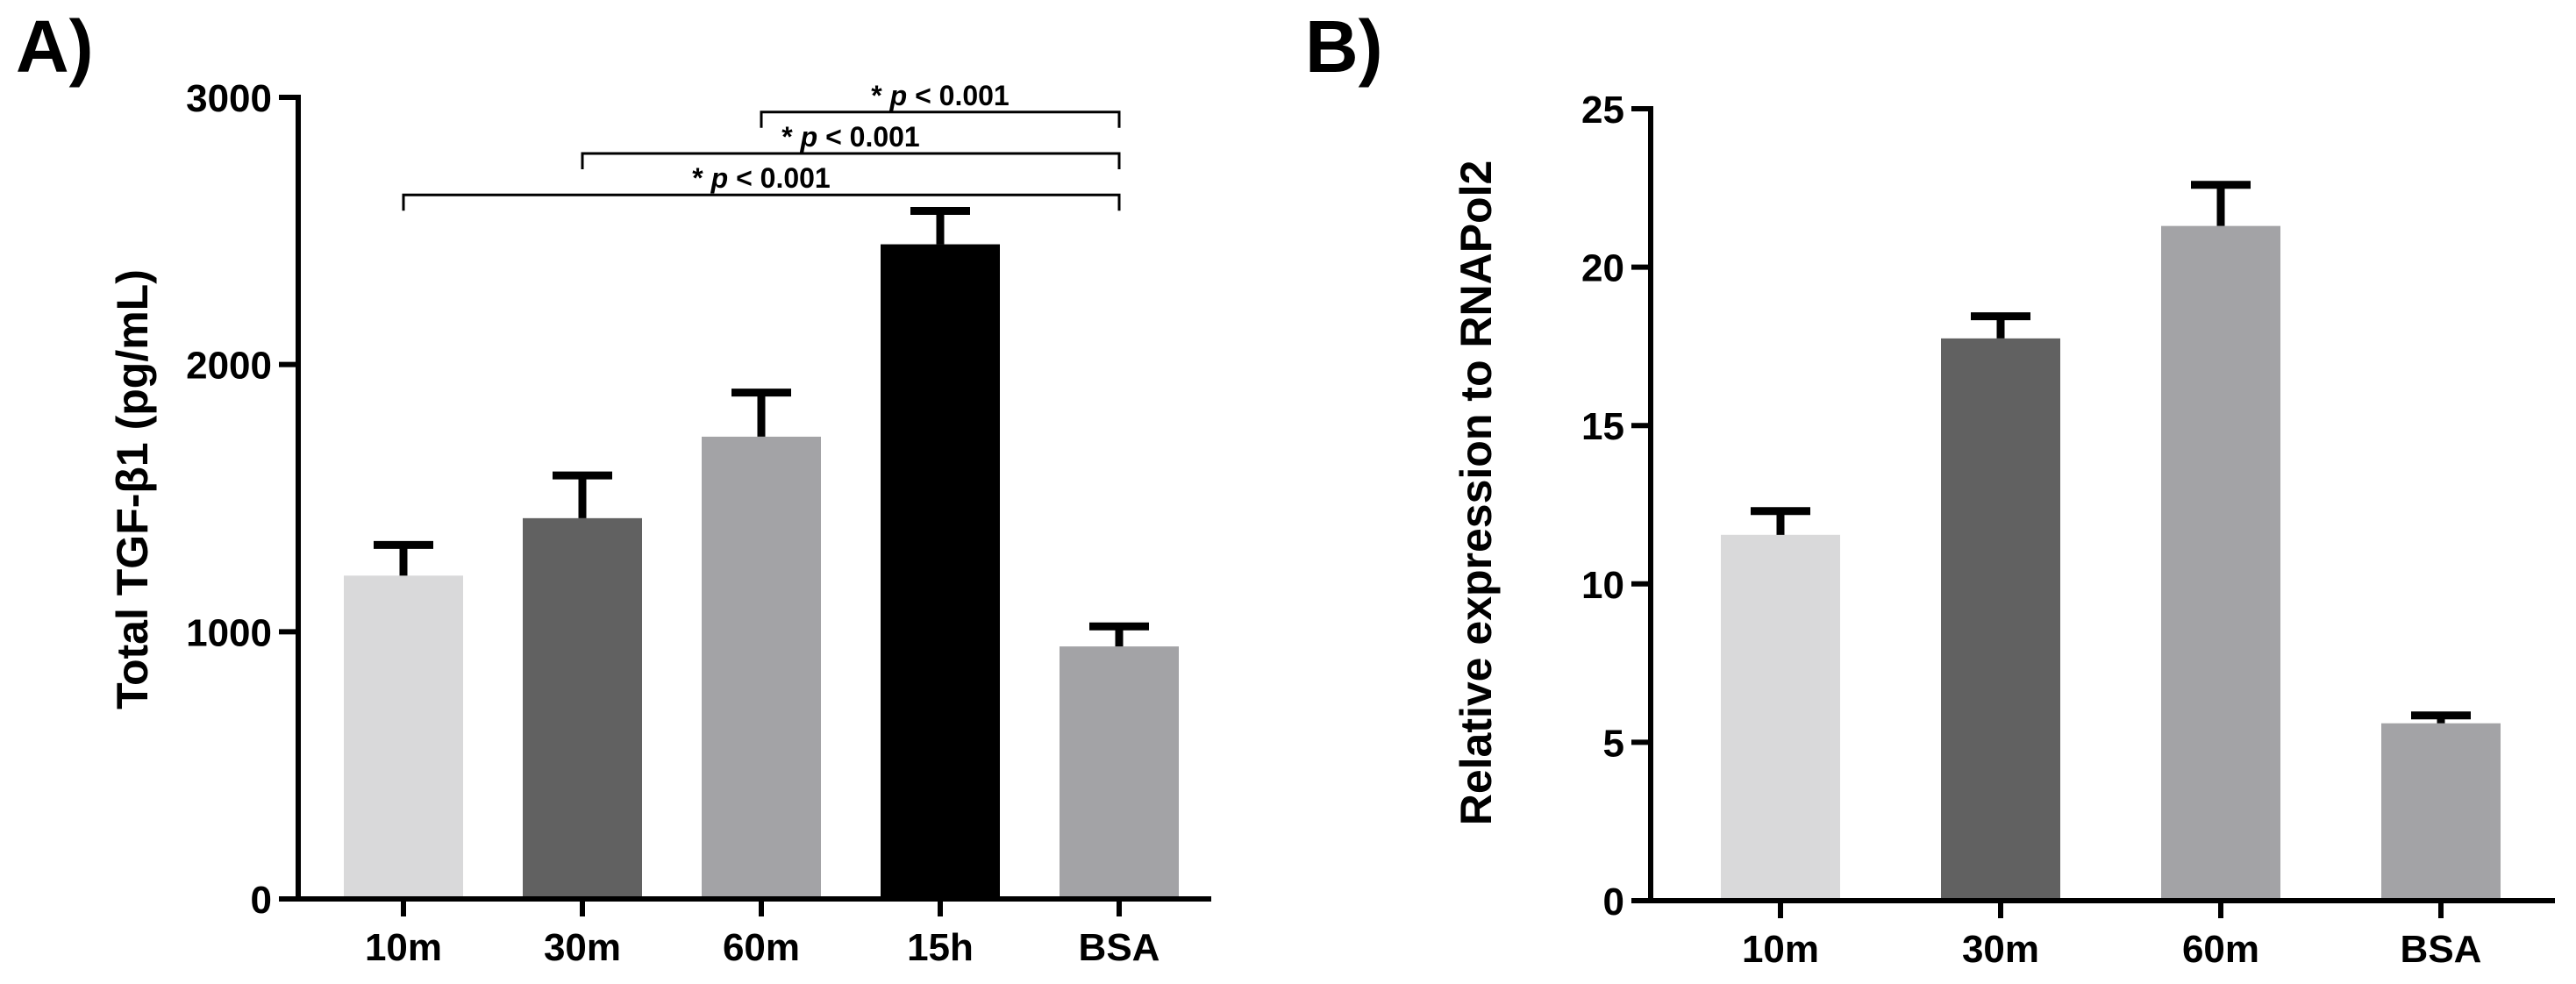  Describe the element at coordinates (941, 572) in the screenshot. I see `bar-15h` at that location.